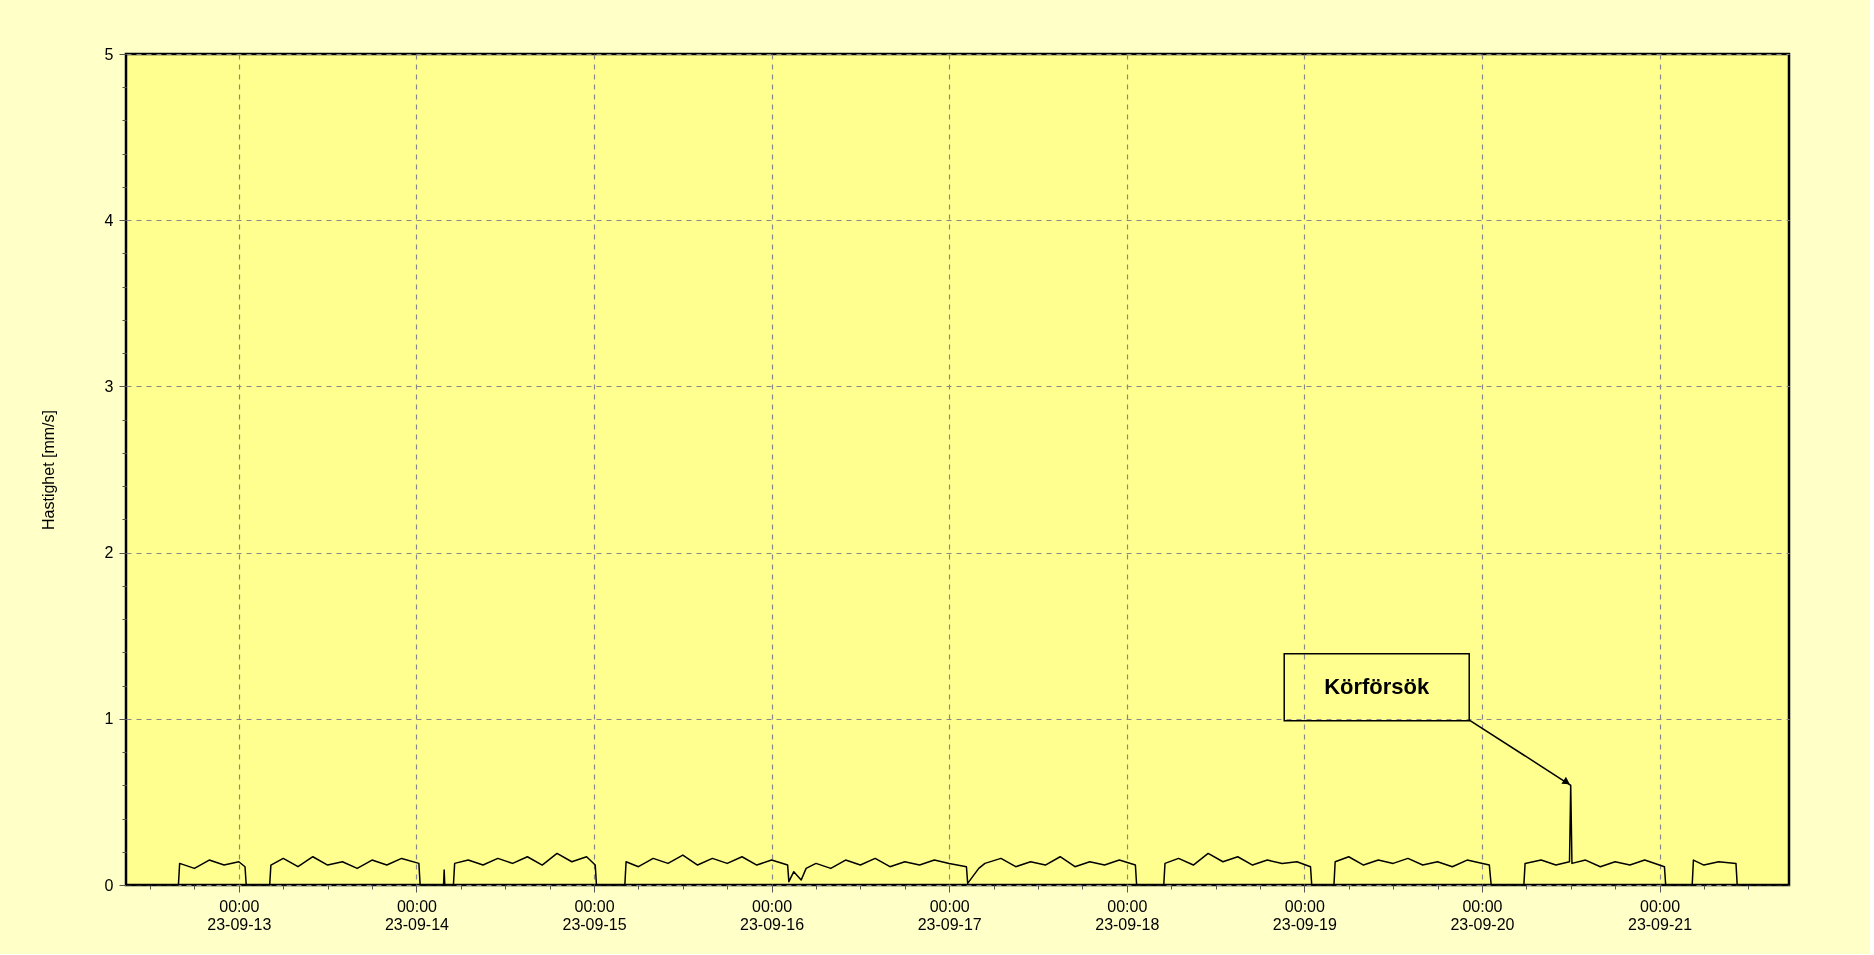 The image size is (1874, 955). I want to click on x-tick-label: 00:00 23-09-18, so click(1127, 915).